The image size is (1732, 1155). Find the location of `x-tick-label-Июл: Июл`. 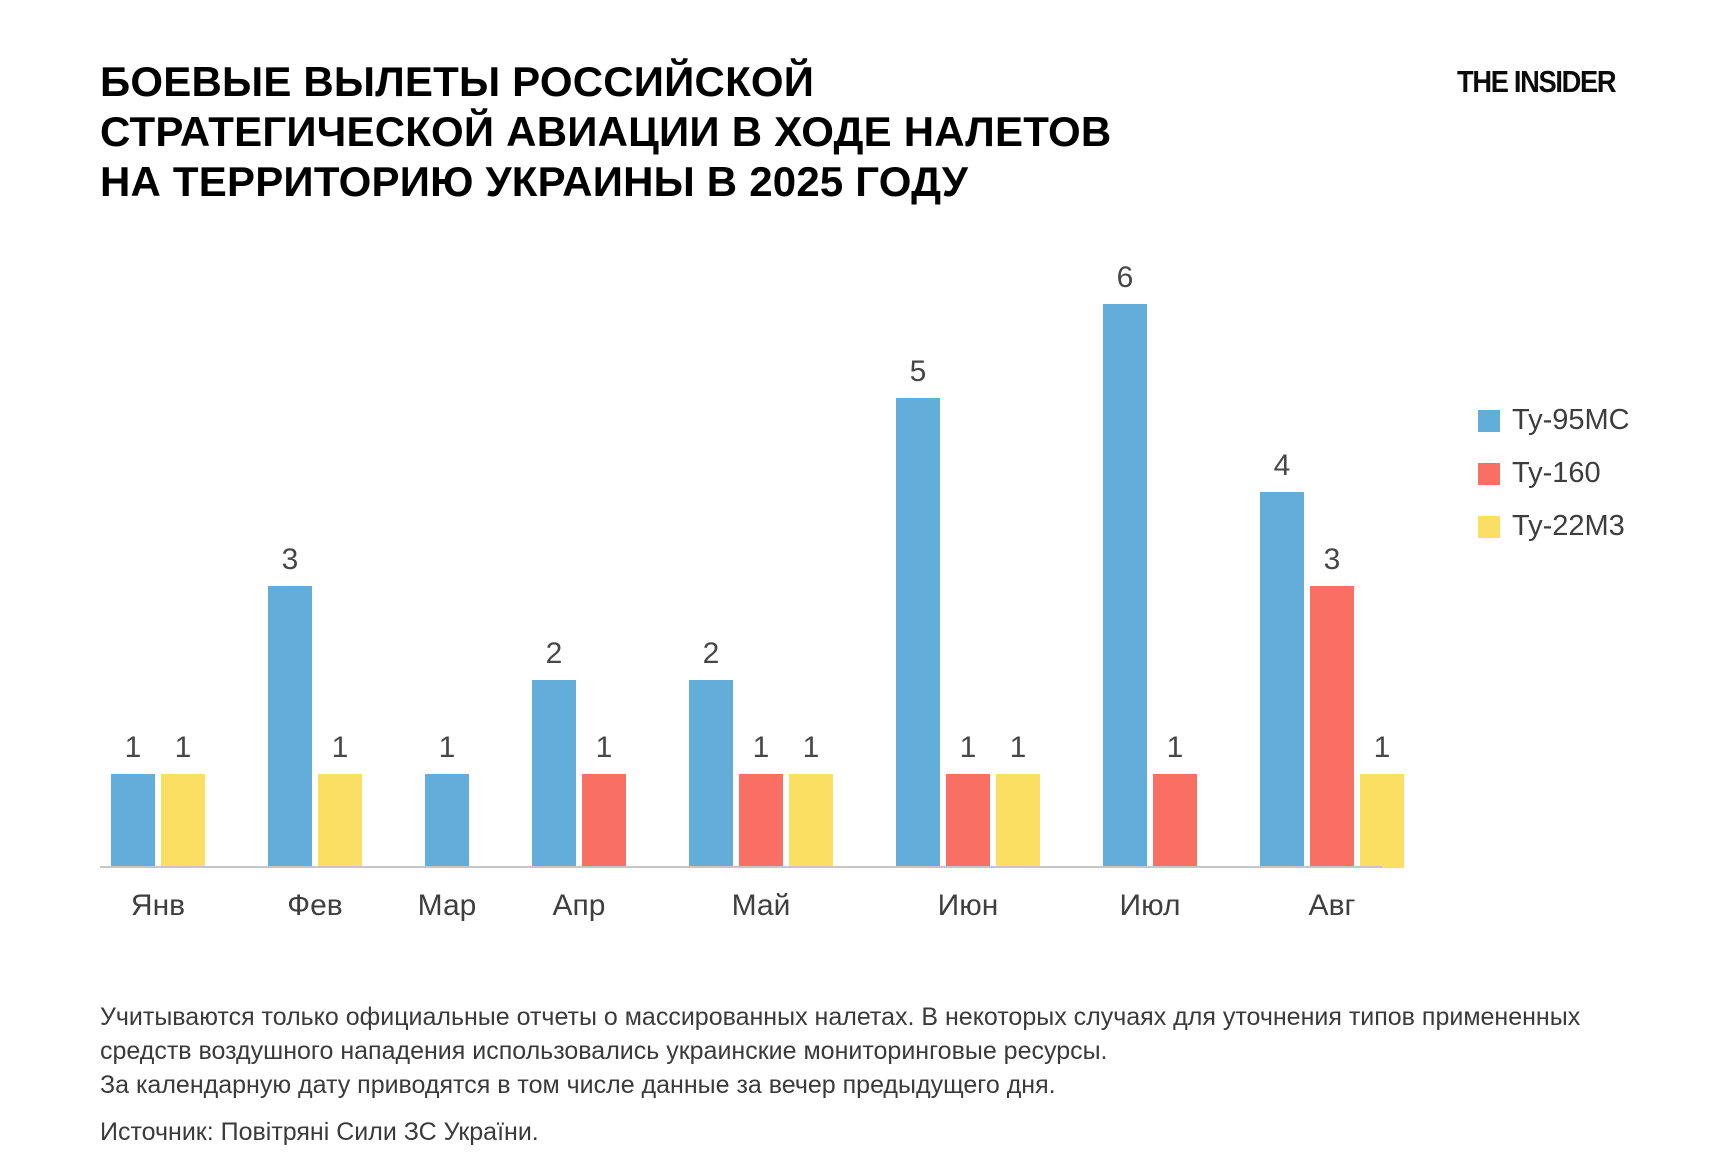

x-tick-label-Июл: Июл is located at coordinates (1150, 905).